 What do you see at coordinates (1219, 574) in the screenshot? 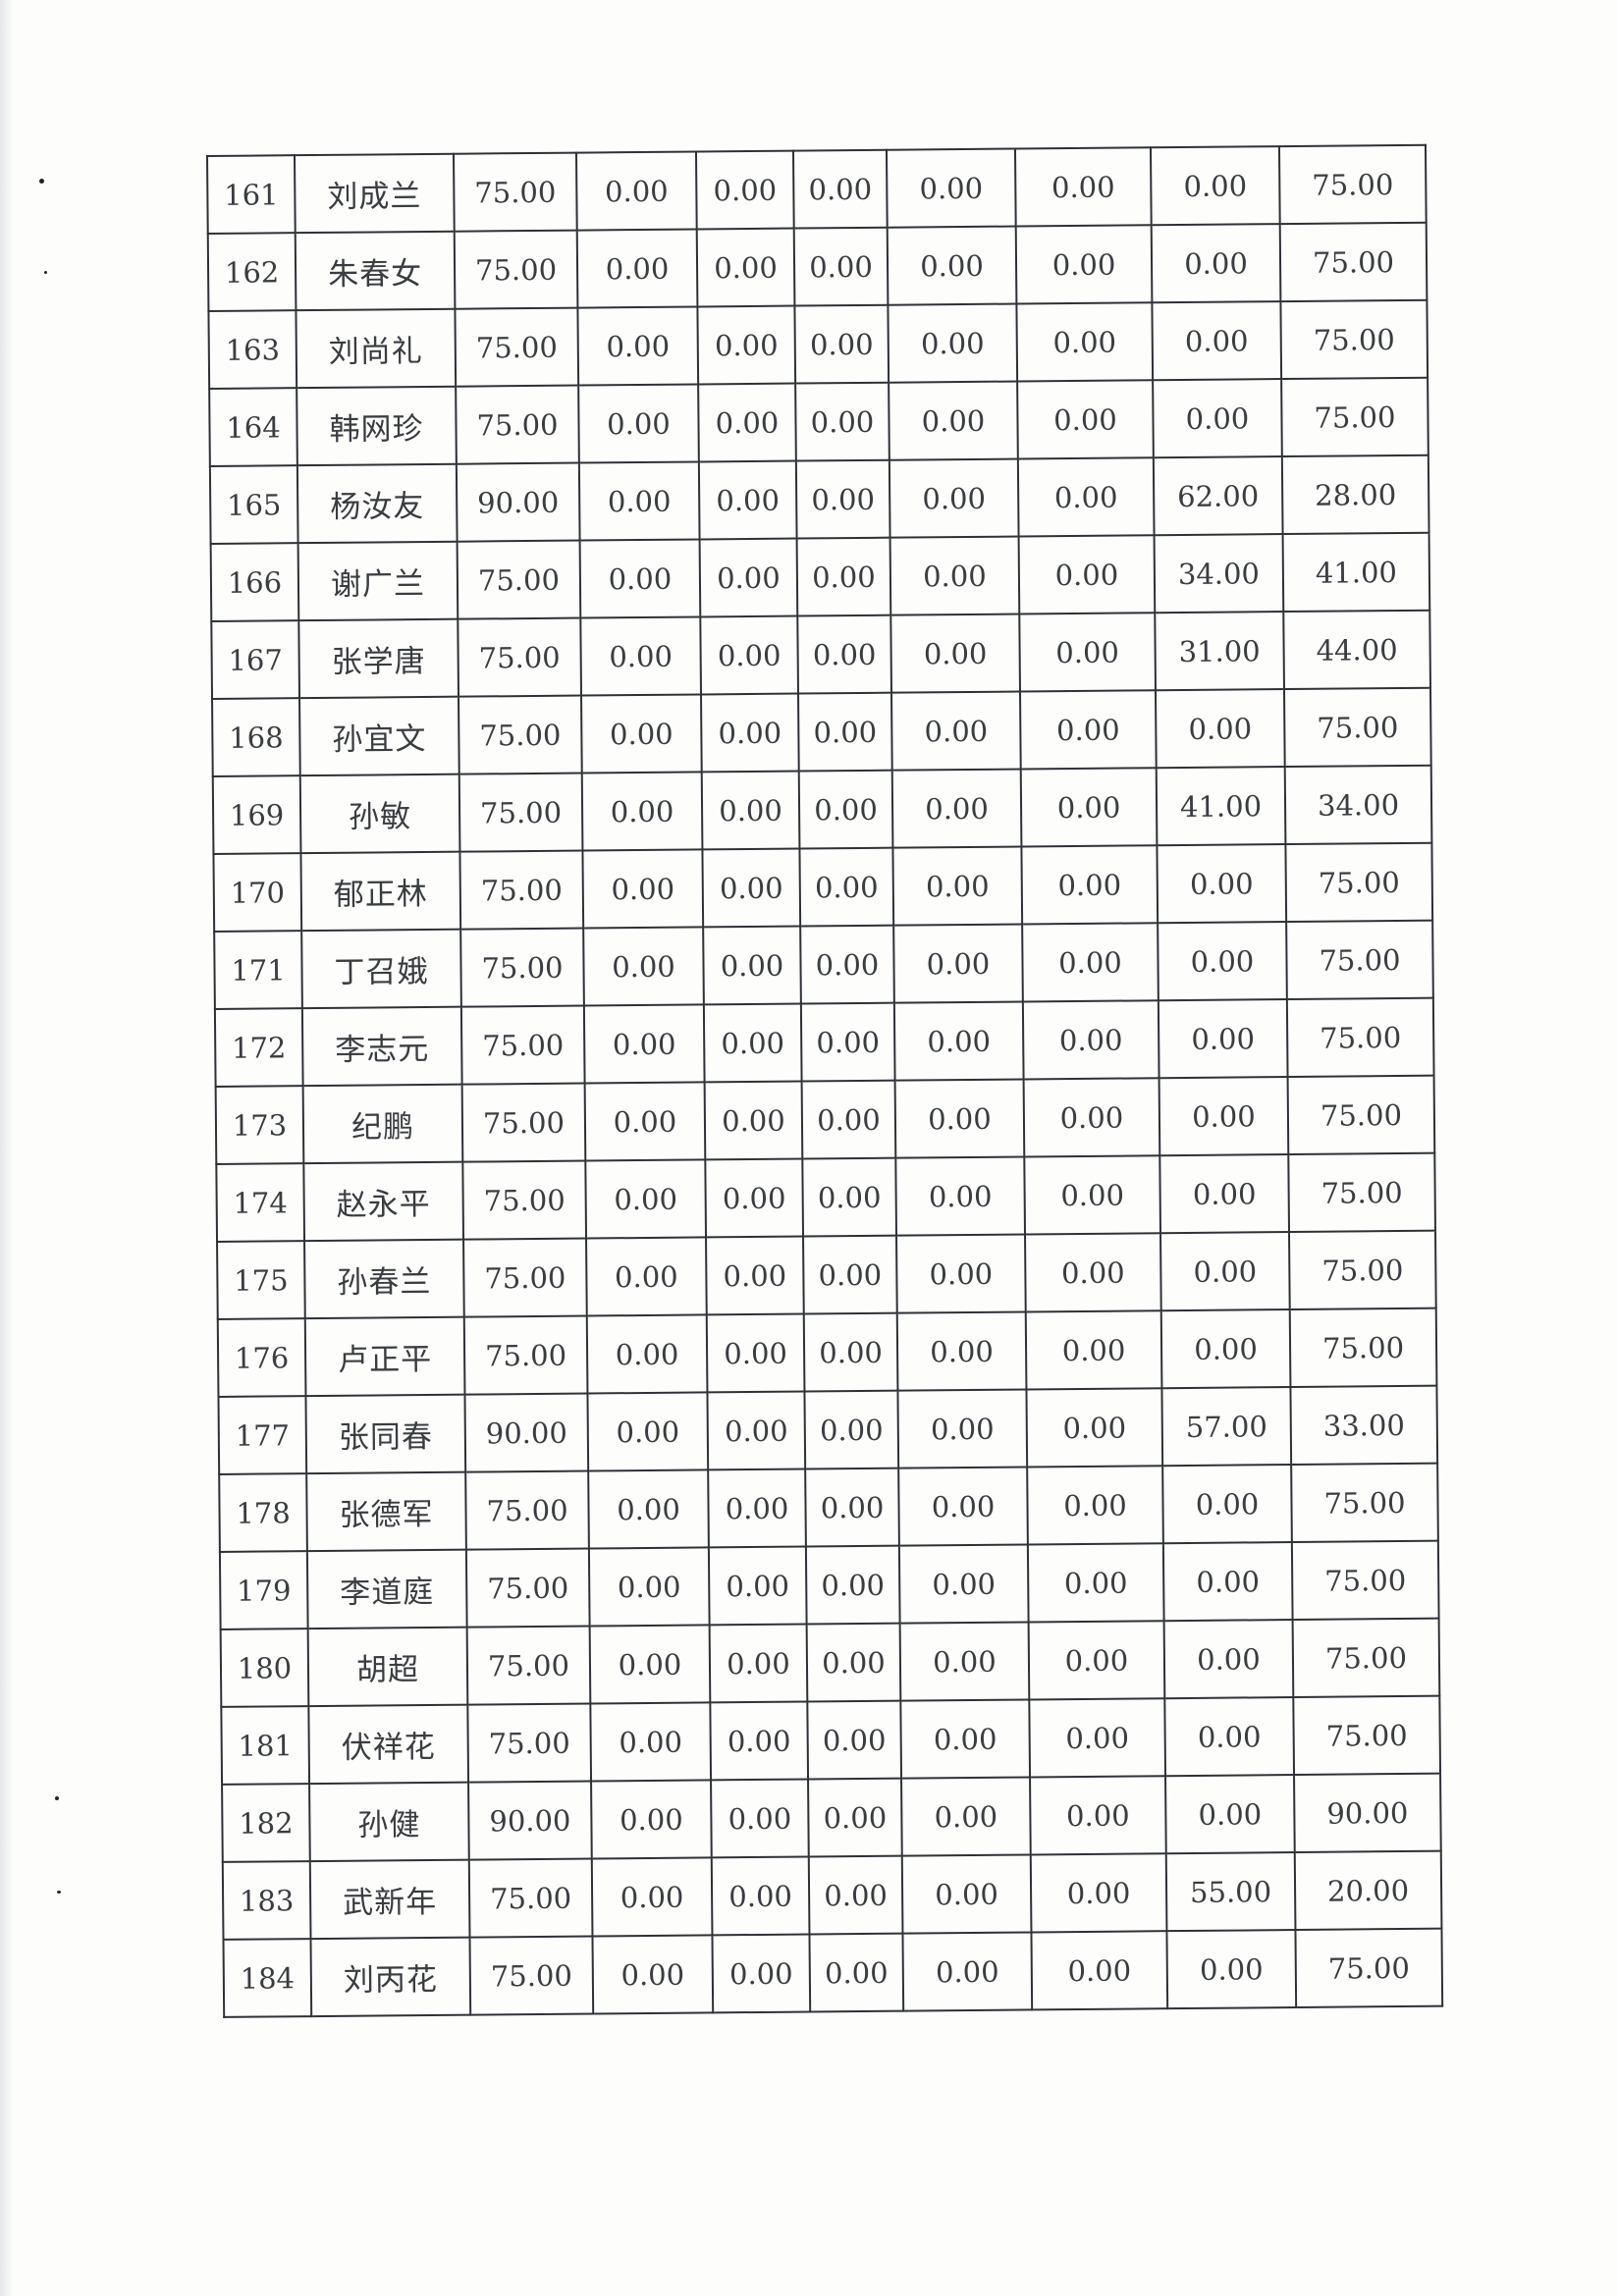
I see `col-9-amount: 34.00` at bounding box center [1219, 574].